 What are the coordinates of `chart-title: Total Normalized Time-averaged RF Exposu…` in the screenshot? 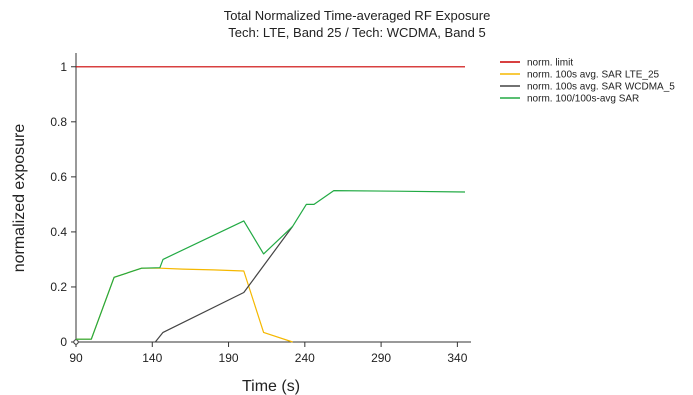 It's located at (357, 15).